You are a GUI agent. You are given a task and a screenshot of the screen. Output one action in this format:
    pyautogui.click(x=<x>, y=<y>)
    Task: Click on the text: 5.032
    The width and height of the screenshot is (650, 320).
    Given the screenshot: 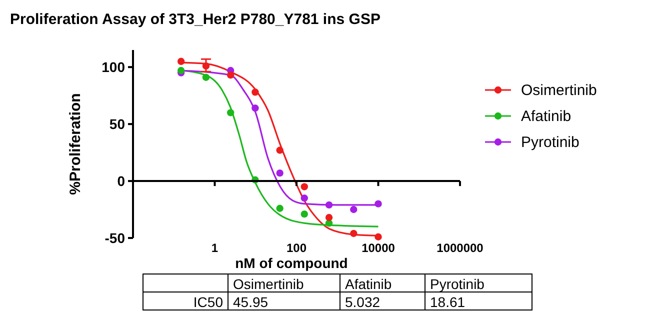 What is the action you would take?
    pyautogui.click(x=362, y=302)
    